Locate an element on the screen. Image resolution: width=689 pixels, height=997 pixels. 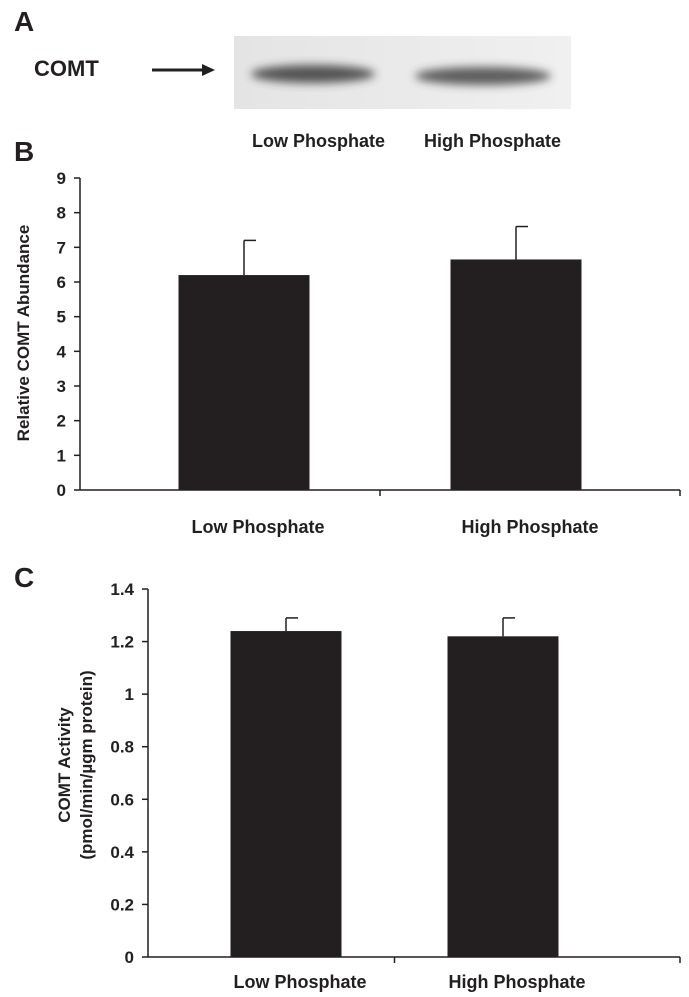
y-tick-label: 0.4 is located at coordinates (122, 852).